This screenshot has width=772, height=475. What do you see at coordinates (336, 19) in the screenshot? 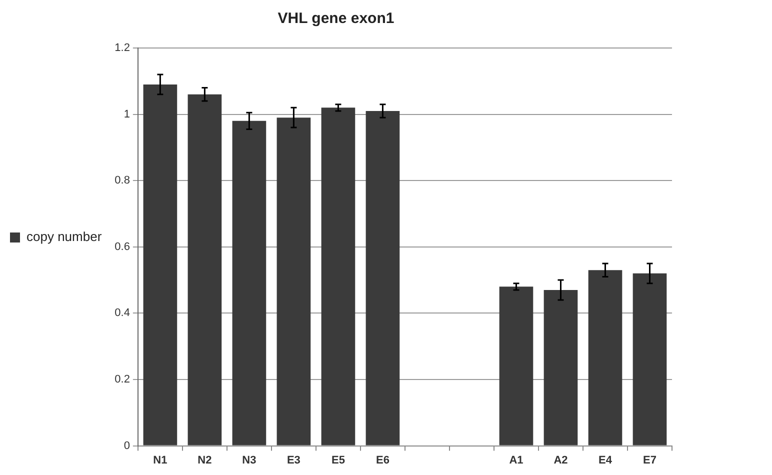
I see `chart-title: VHL gene exon1` at bounding box center [336, 19].